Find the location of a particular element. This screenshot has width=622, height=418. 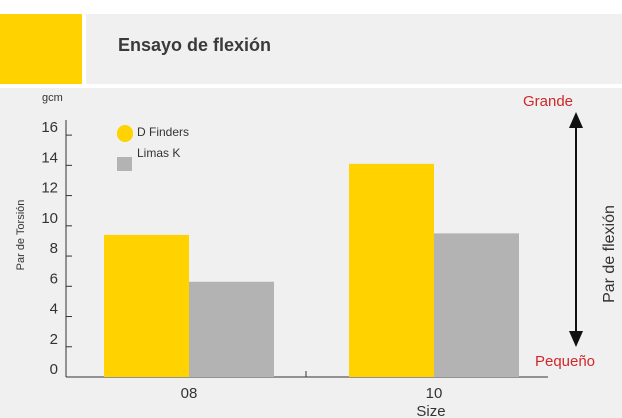

scale-label-grande: Grande is located at coordinates (548, 101).